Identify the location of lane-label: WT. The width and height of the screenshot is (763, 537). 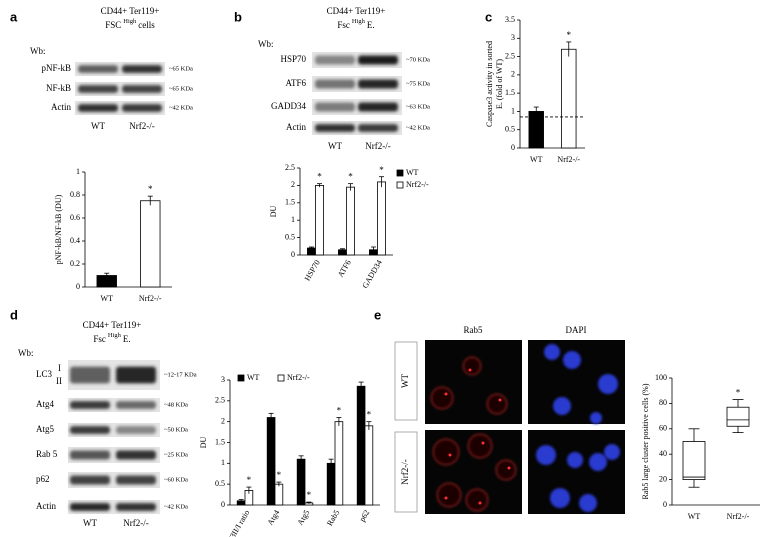
(335, 146).